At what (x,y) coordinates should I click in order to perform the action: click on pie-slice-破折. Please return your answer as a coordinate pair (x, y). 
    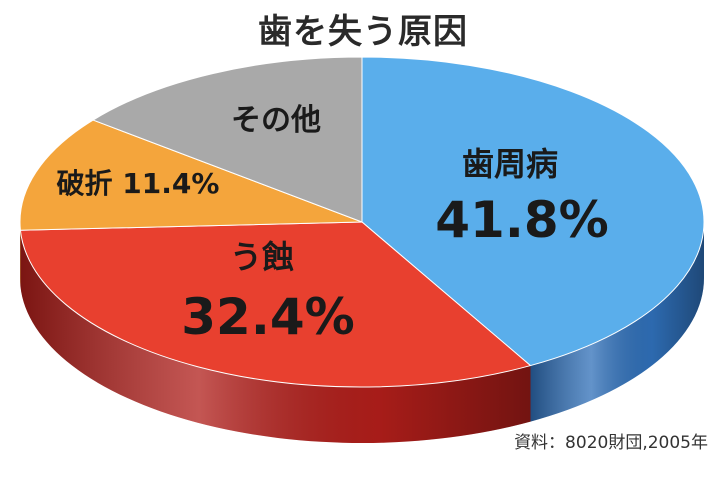
    Looking at the image, I should click on (191, 175).